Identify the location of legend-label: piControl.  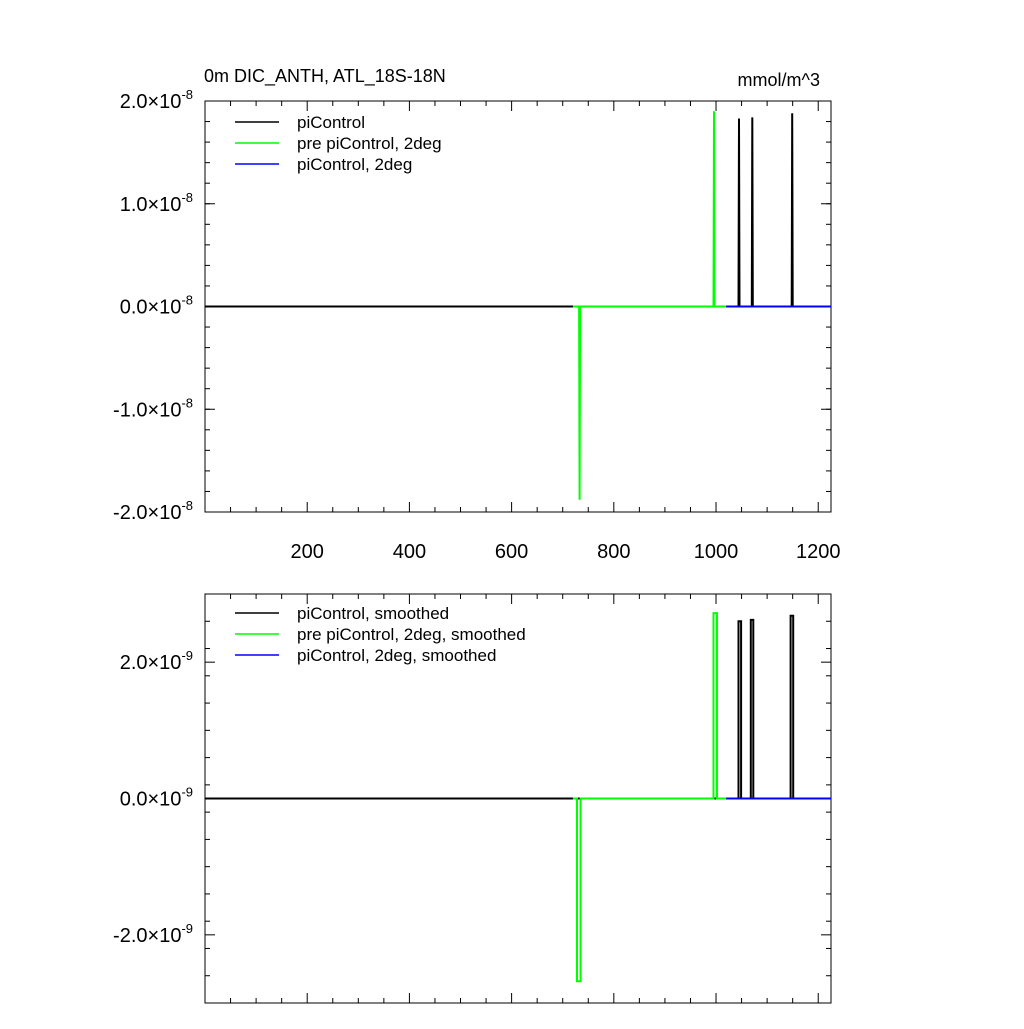
(331, 122).